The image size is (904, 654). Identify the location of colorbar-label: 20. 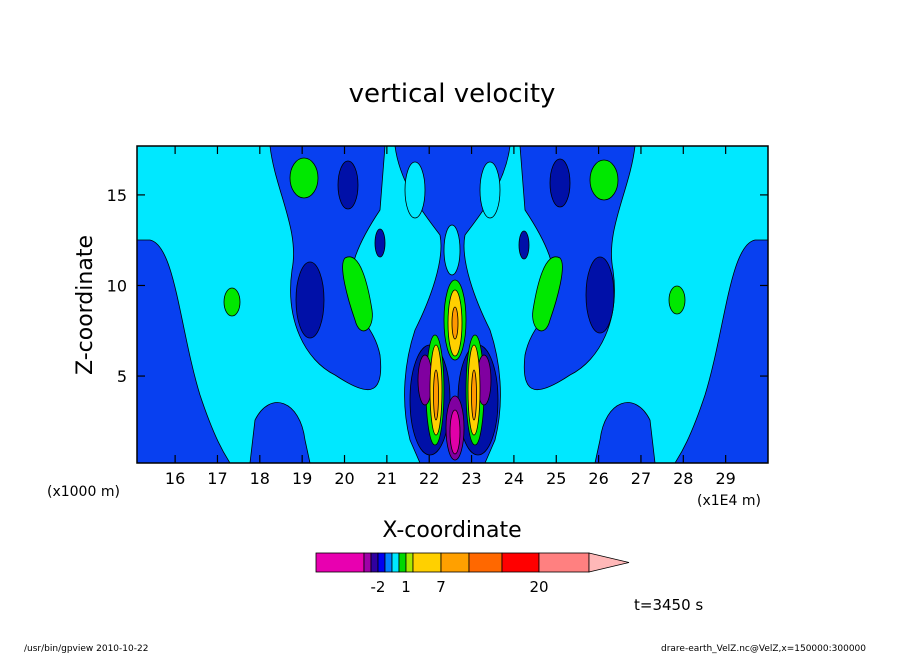
(538, 587).